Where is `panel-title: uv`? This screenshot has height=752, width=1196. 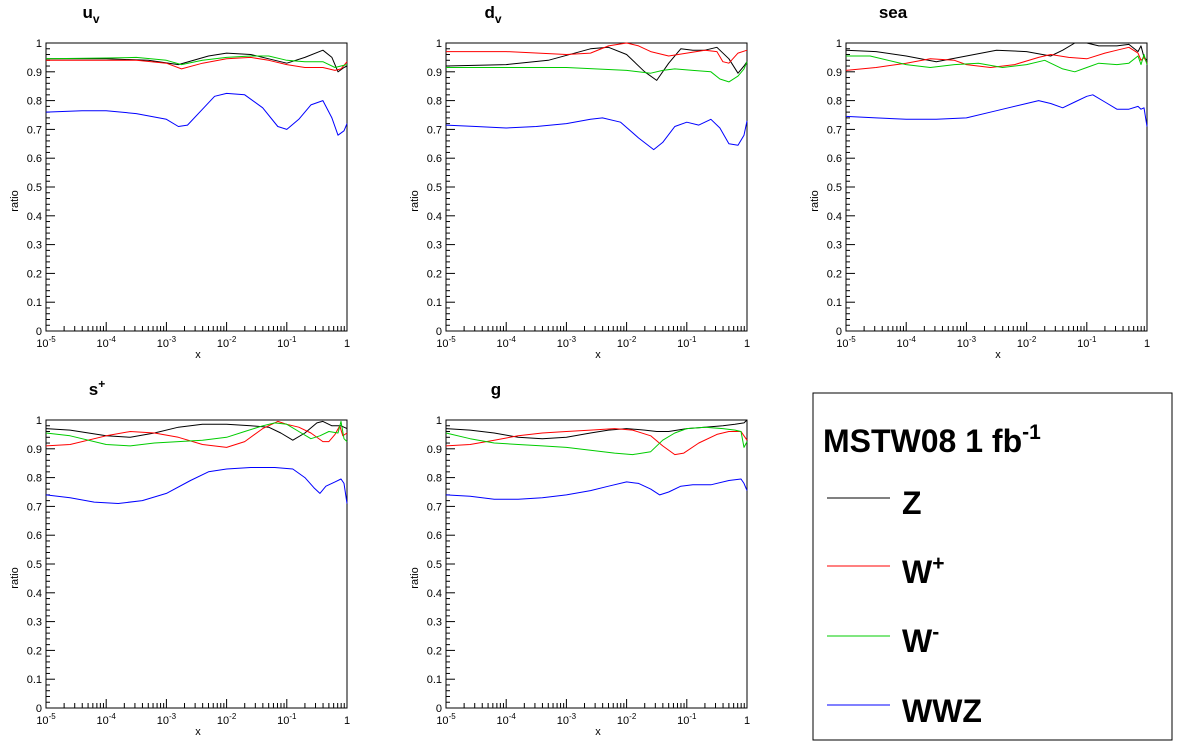
panel-title: uv is located at coordinates (90, 14).